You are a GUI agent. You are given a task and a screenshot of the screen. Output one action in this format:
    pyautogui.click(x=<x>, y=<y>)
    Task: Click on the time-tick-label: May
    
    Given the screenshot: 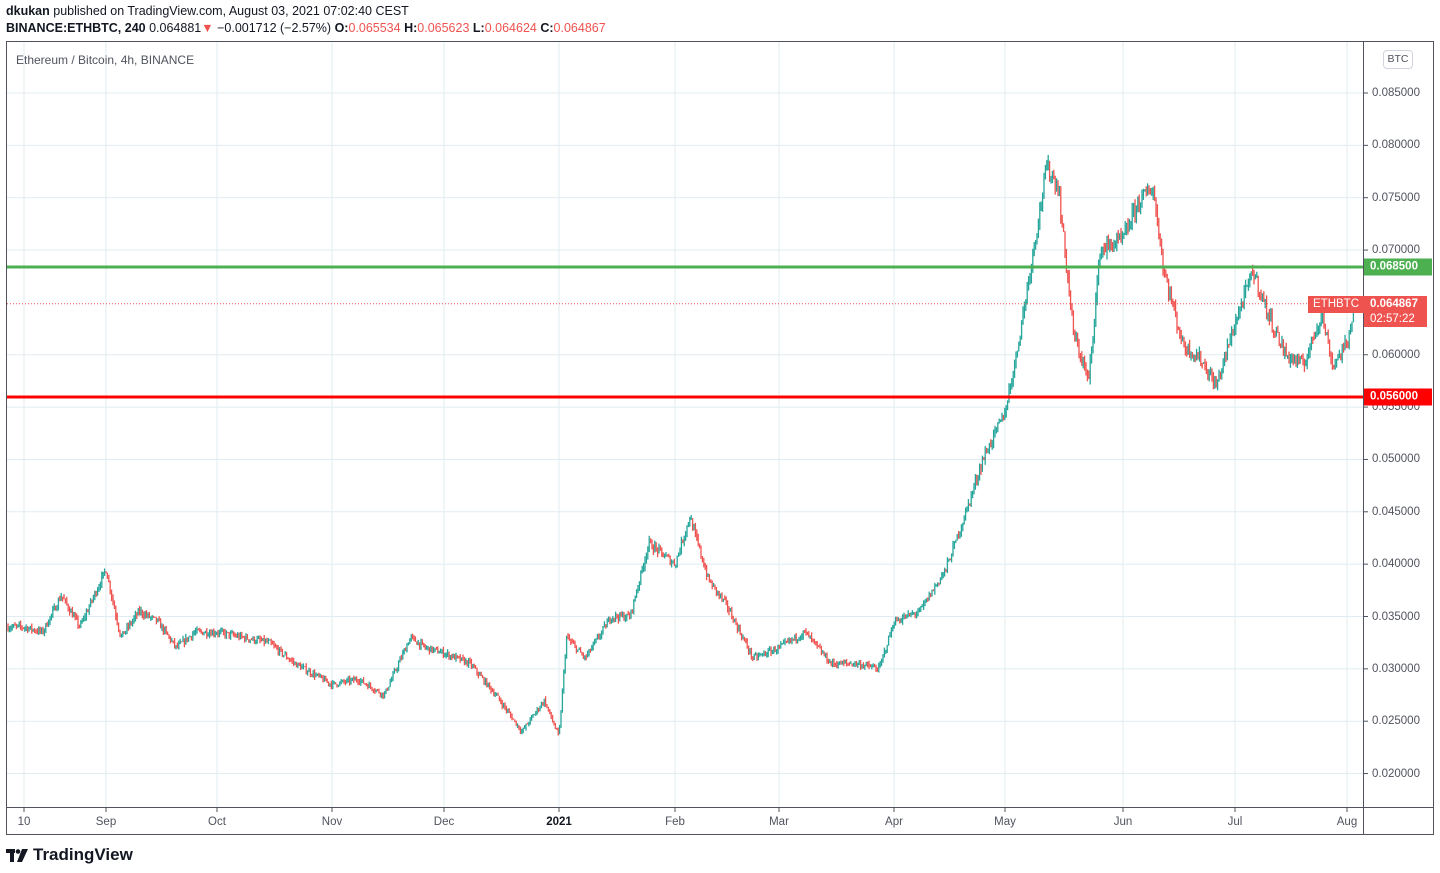 What is the action you would take?
    pyautogui.click(x=1005, y=822)
    